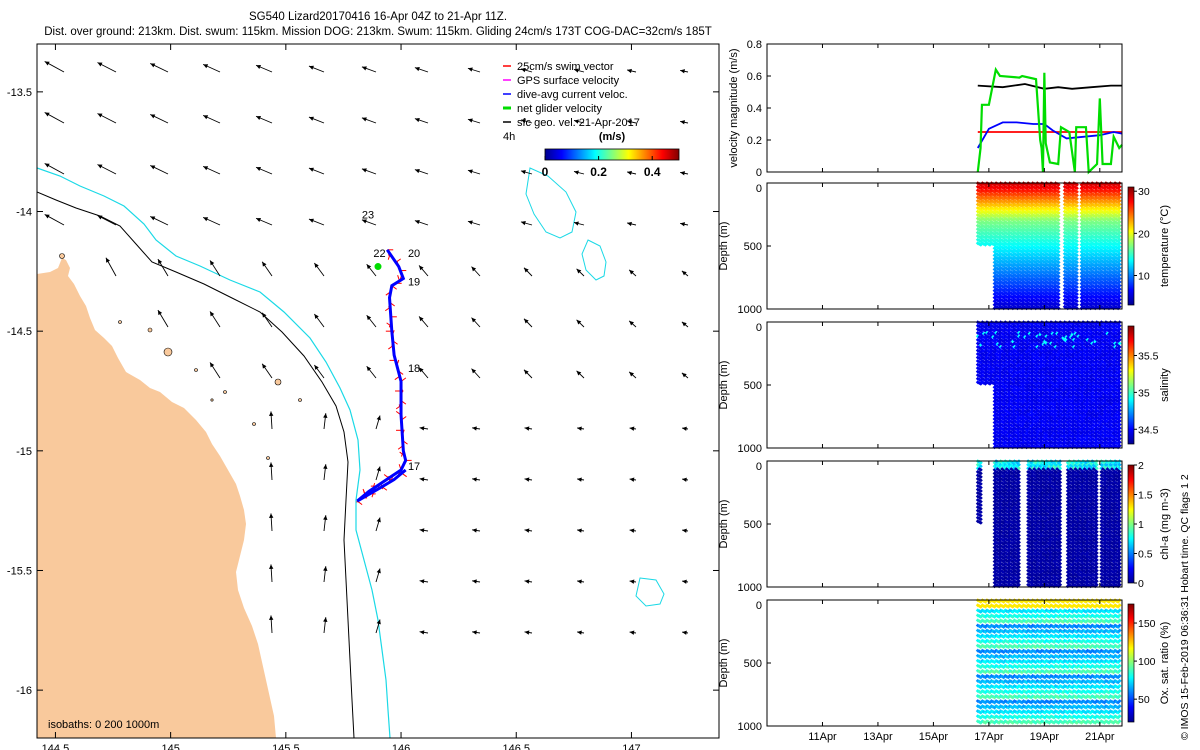  I want to click on velocity-y-tick: 0.8, so click(754, 45).